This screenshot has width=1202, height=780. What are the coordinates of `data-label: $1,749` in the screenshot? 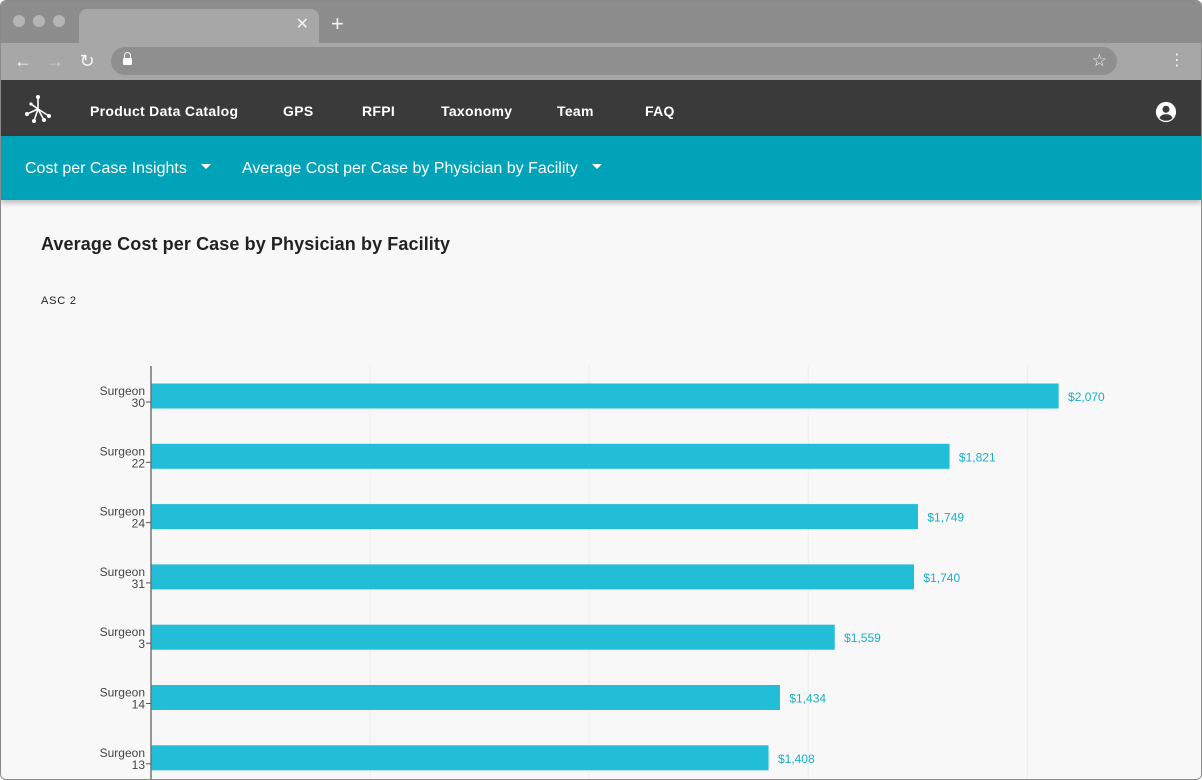 It's located at (945, 518).